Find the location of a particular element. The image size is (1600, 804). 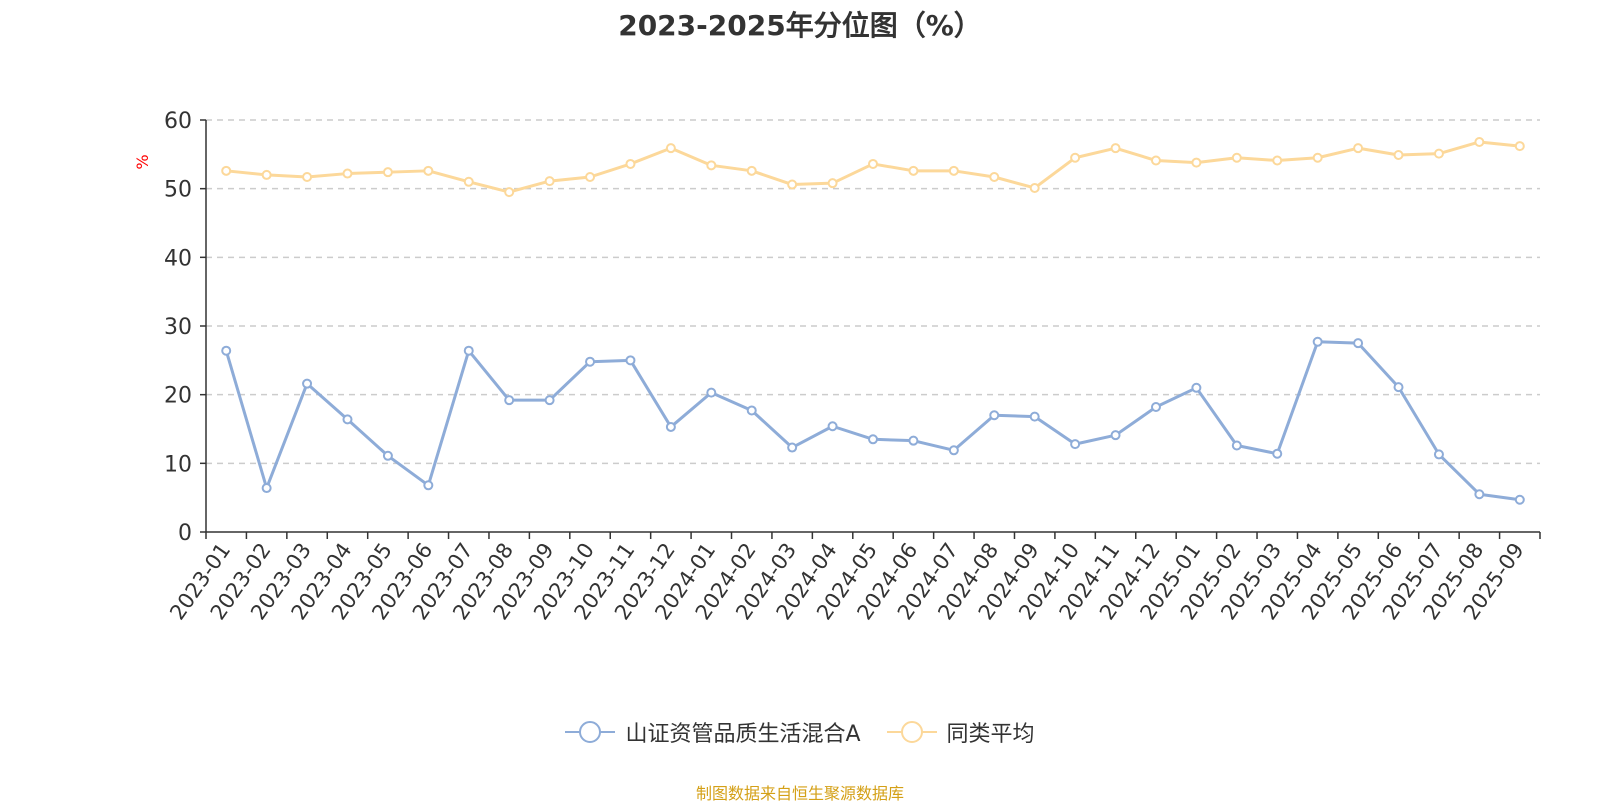

y-tick-label: 40 is located at coordinates (178, 258).